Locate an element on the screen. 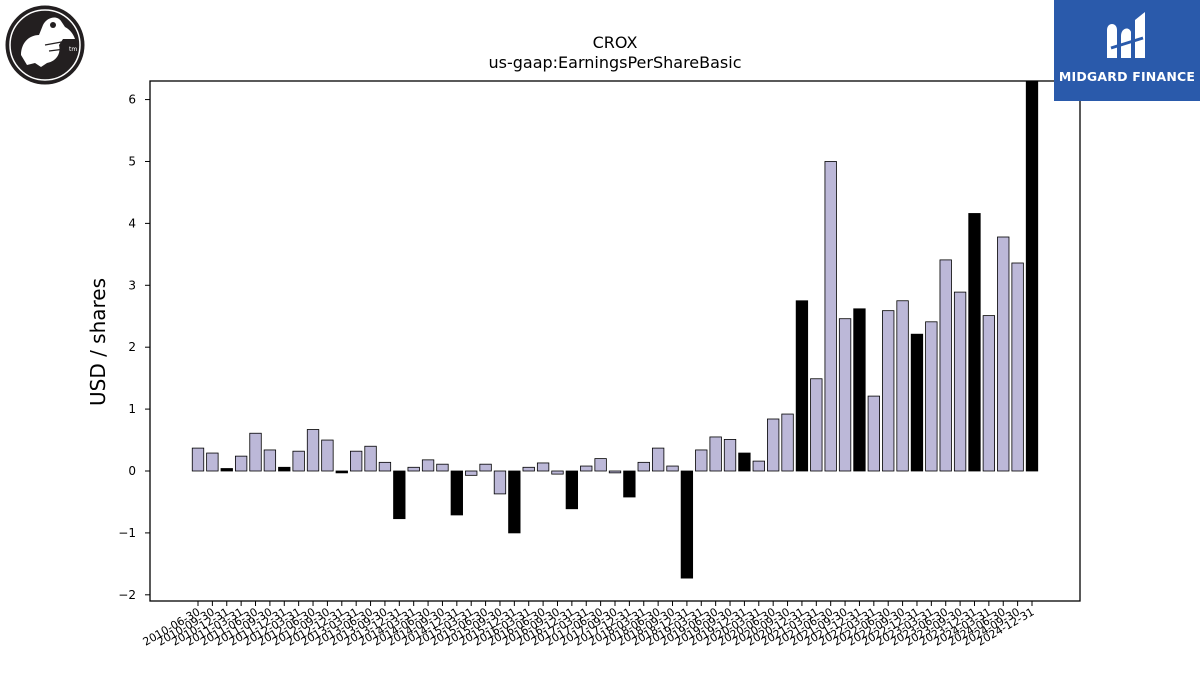  y-tick-label: 2 is located at coordinates (132, 347).